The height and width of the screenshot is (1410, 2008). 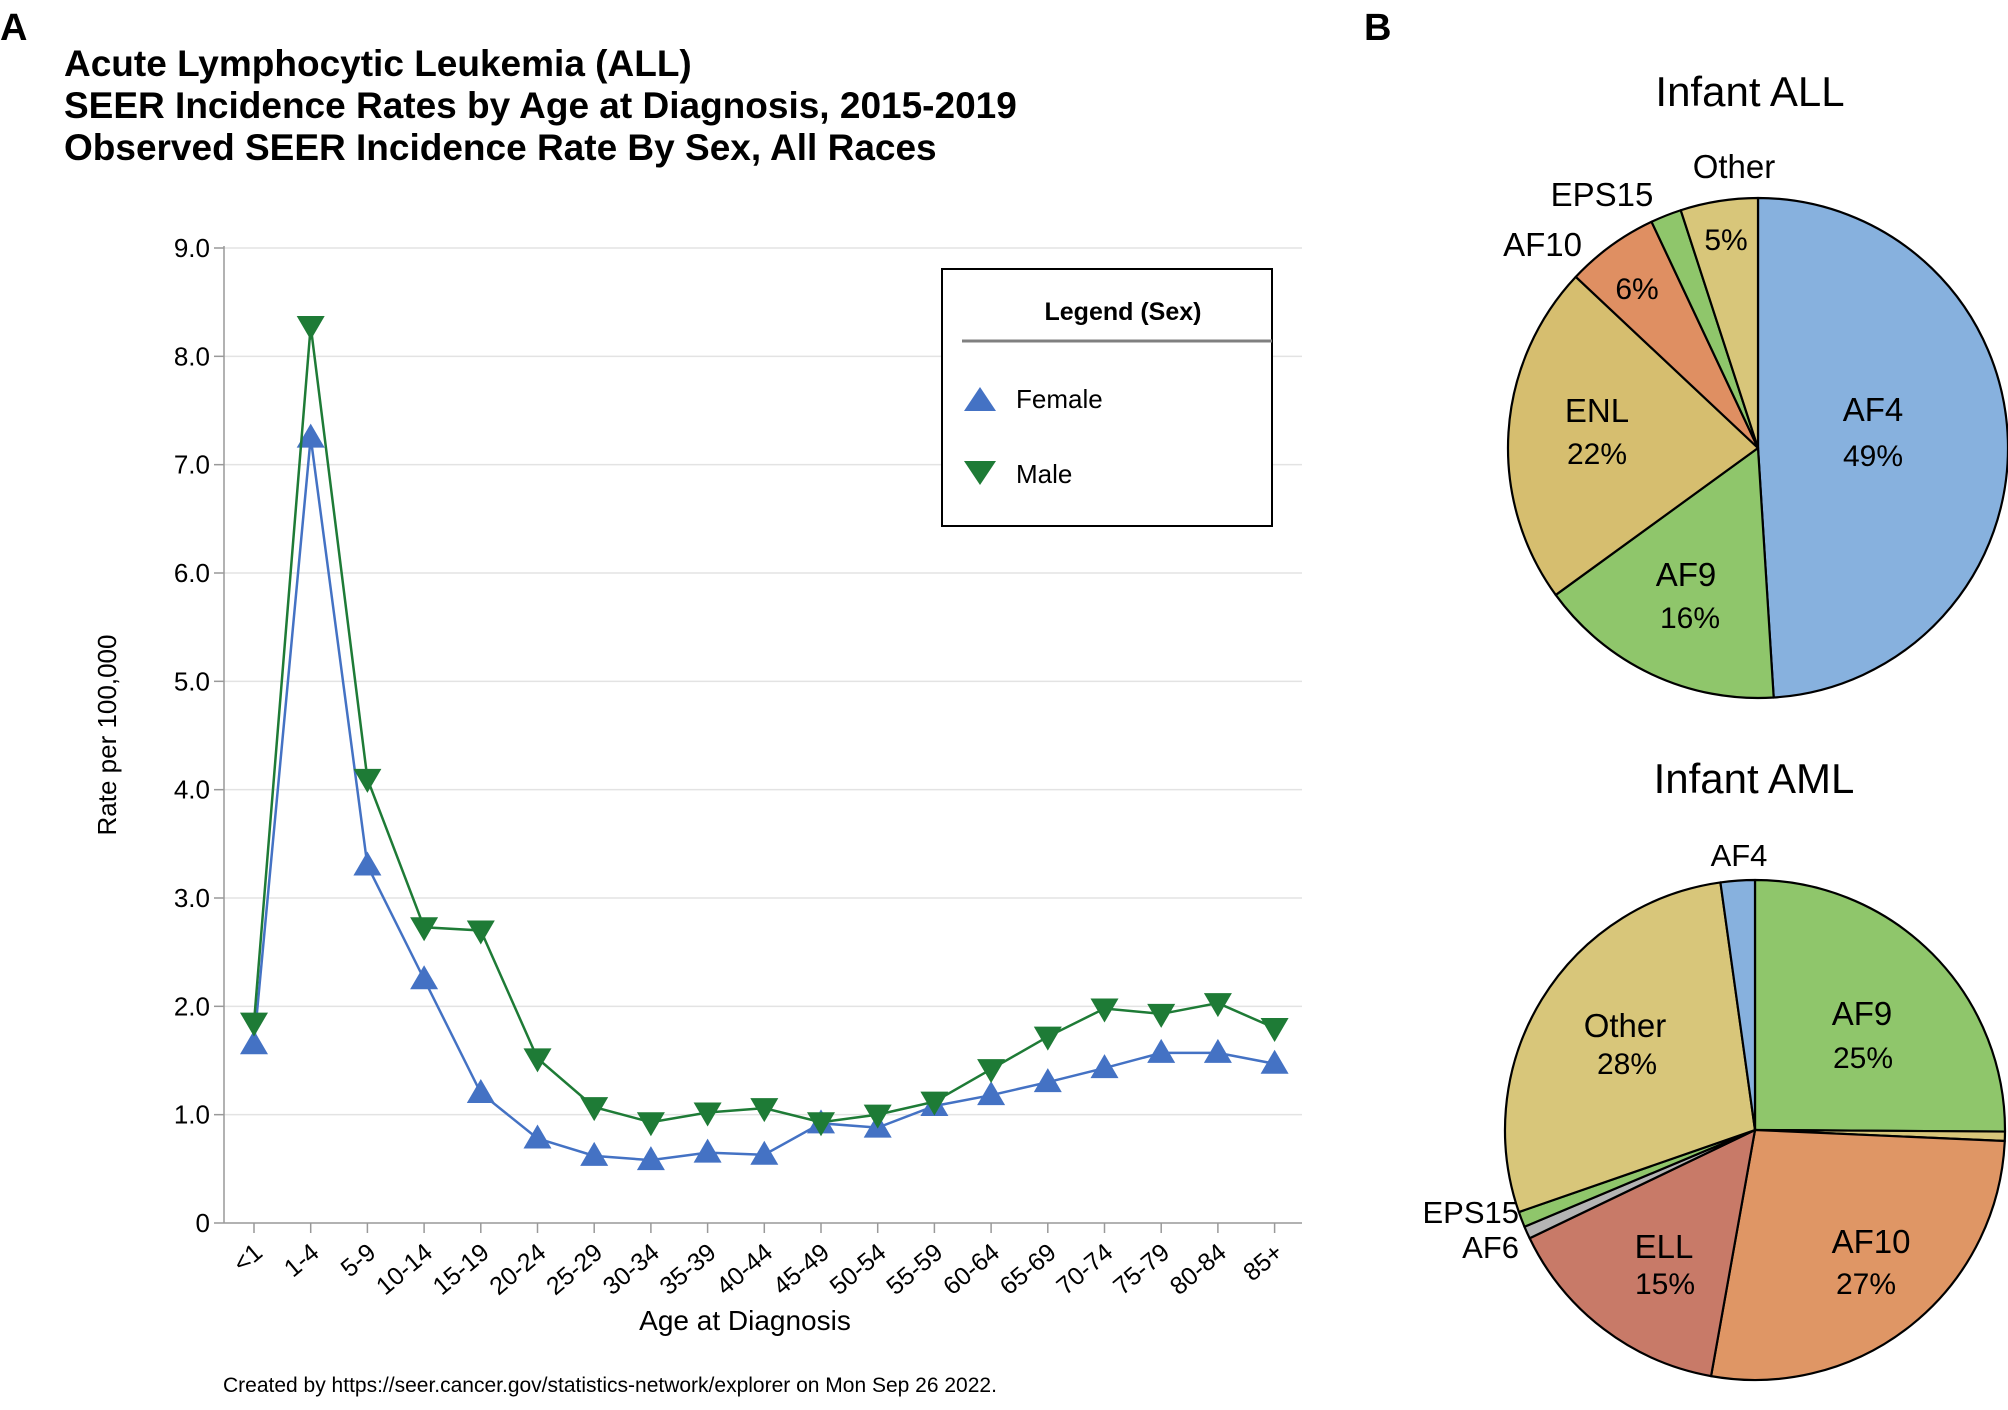 I want to click on pie-slice-ell, so click(x=1642, y=1253).